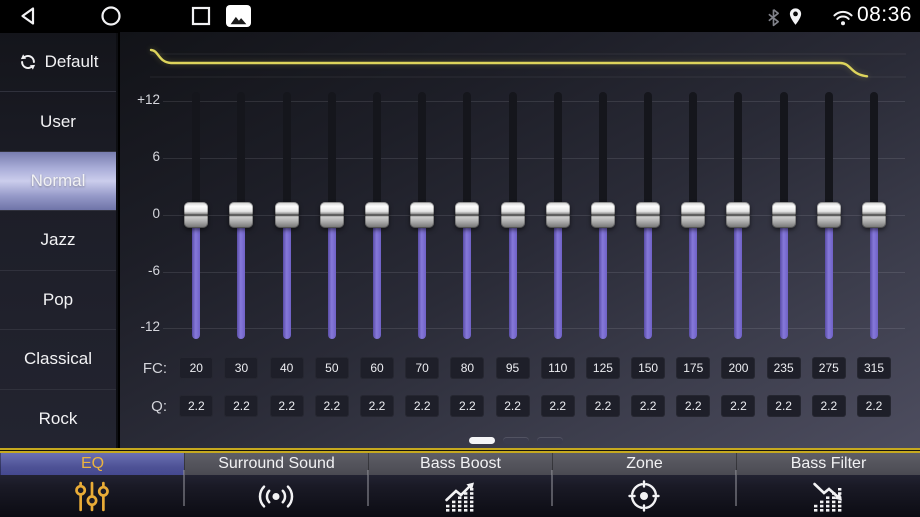 The image size is (920, 517). What do you see at coordinates (460, 496) in the screenshot?
I see `bass-boost-icon` at bounding box center [460, 496].